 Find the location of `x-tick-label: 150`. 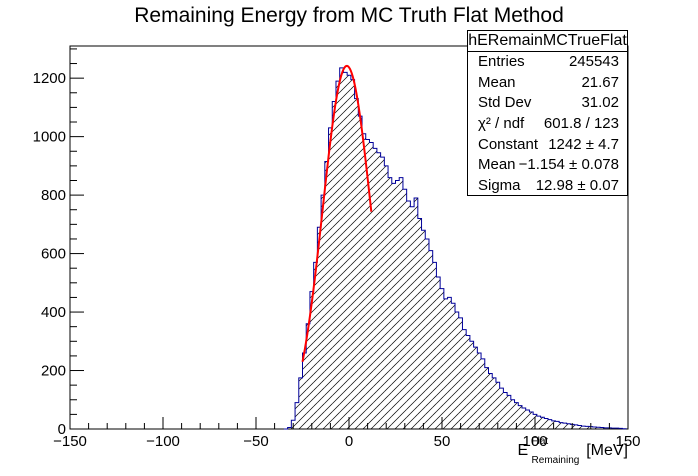

x-tick-label: 150 is located at coordinates (627, 441).